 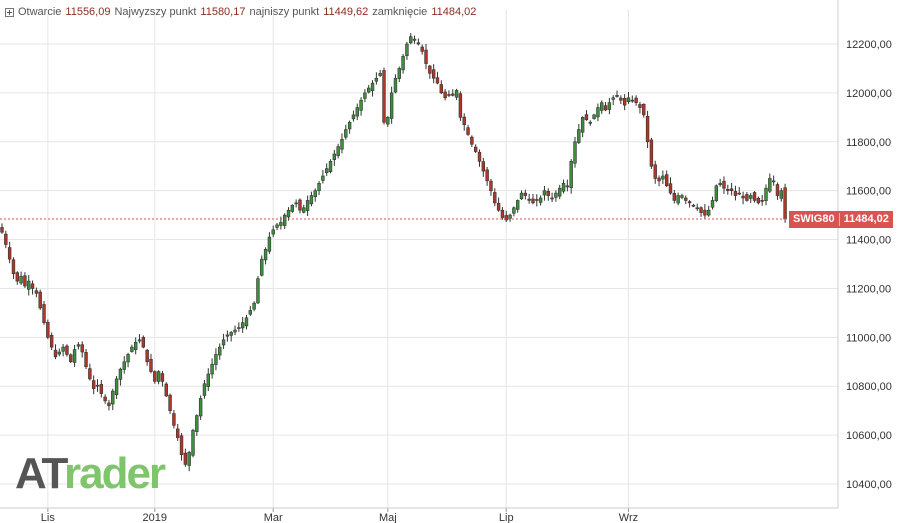 I want to click on attrader-logo: ATrader, so click(x=90, y=473).